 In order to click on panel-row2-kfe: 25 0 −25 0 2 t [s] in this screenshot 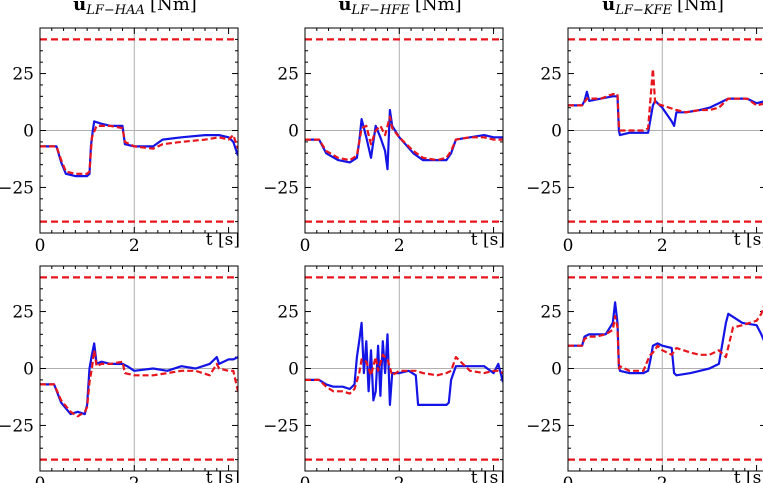, I will do `click(644, 374)`.